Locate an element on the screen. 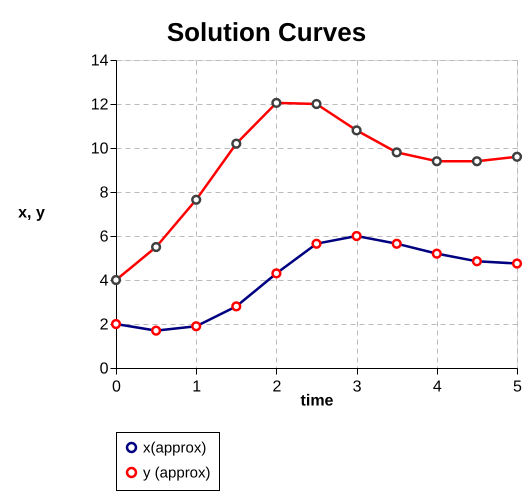 This screenshot has height=502, width=526. x-tick-label: 2 is located at coordinates (277, 387).